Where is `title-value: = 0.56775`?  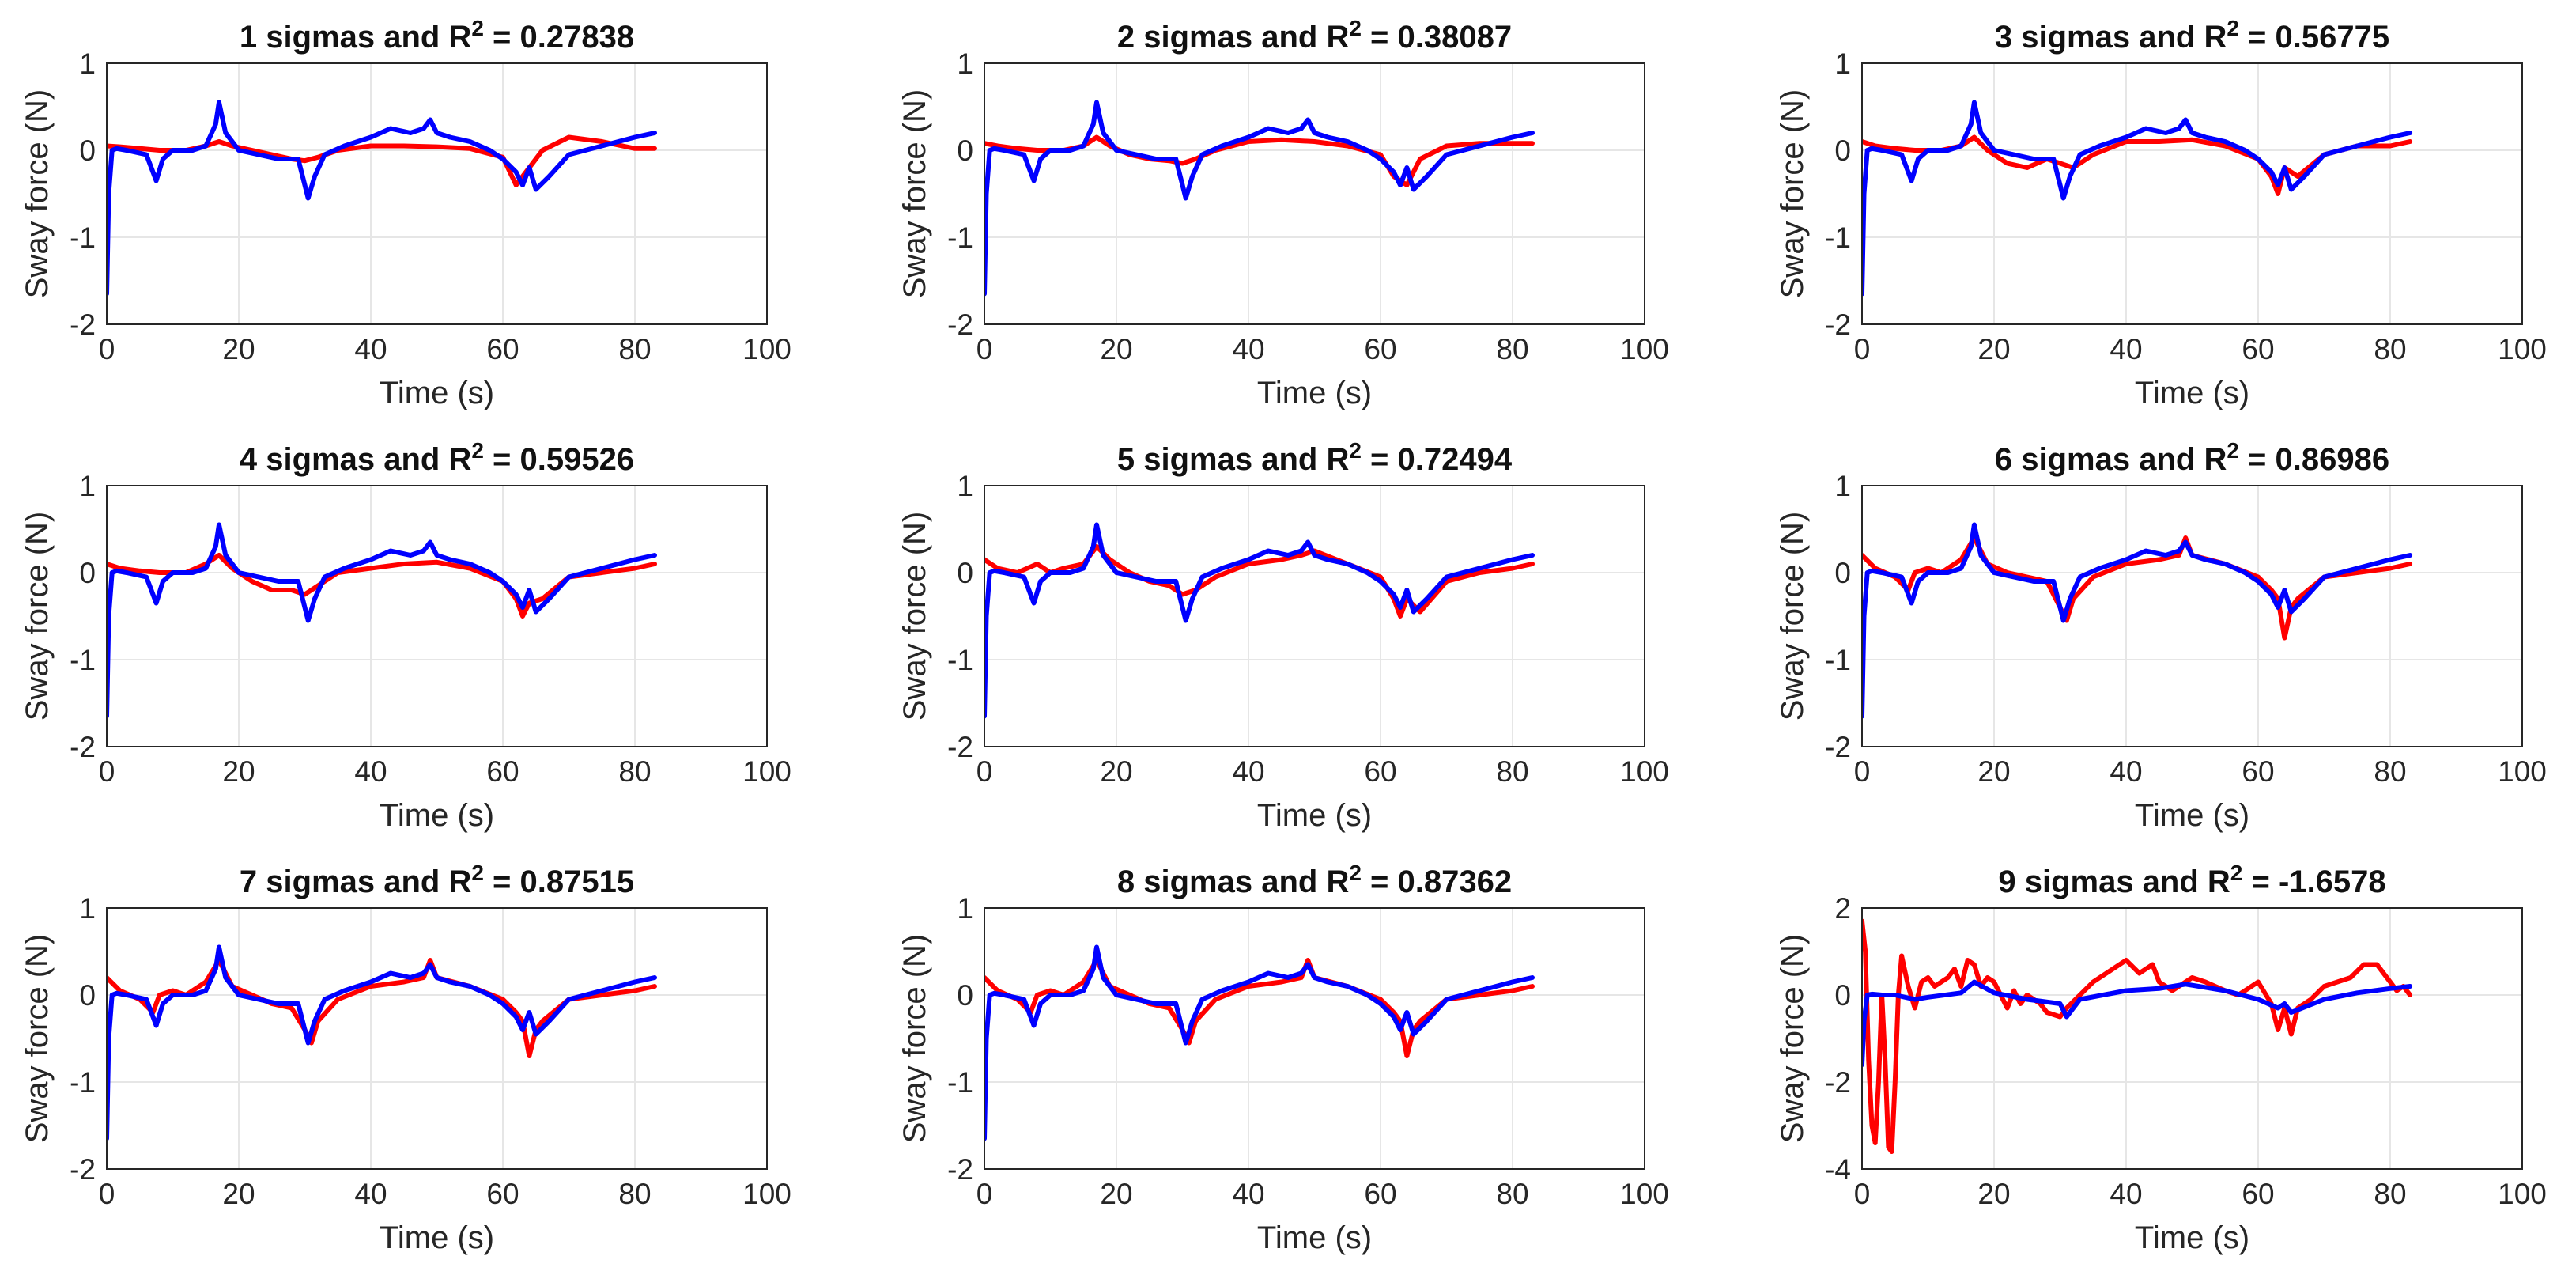
title-value: = 0.56775 is located at coordinates (2314, 37).